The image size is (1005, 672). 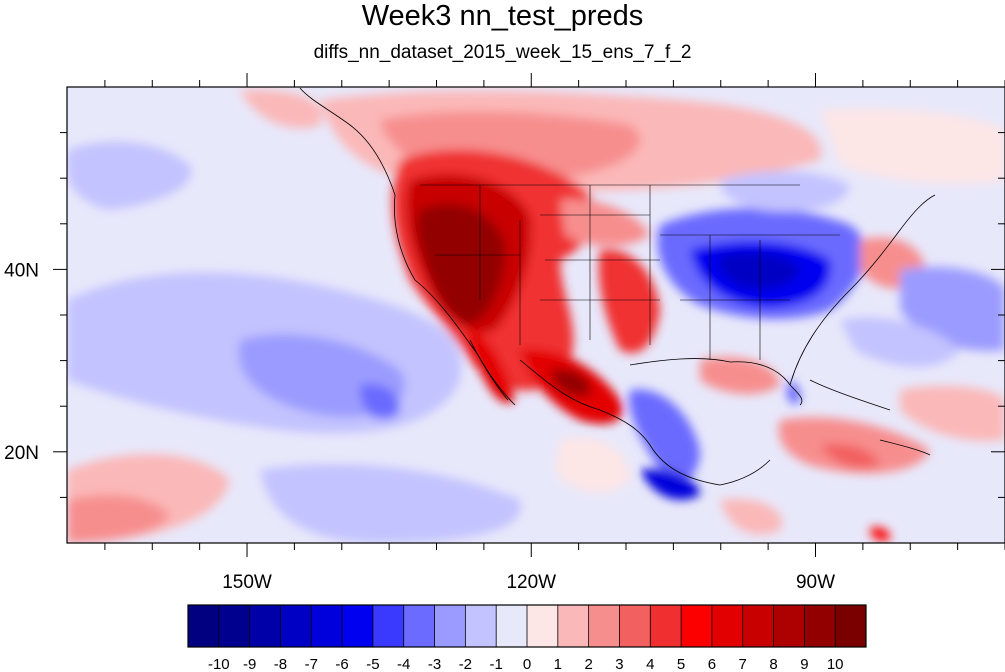 I want to click on colorbar-label: 8, so click(x=773, y=664).